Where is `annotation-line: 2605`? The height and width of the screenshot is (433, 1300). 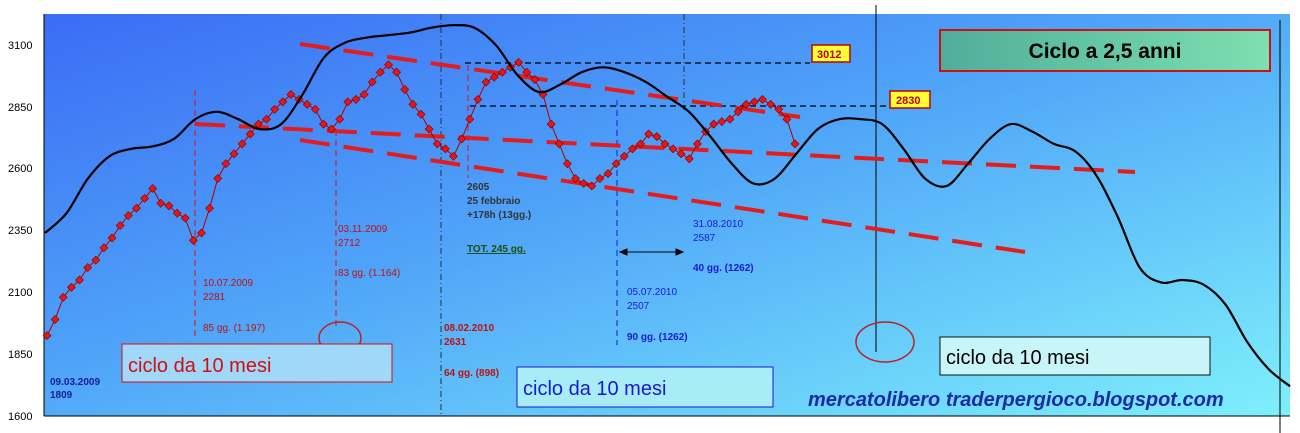 annotation-line: 2605 is located at coordinates (478, 187).